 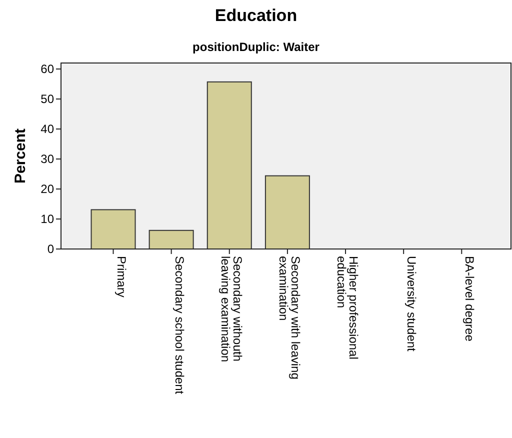 What do you see at coordinates (256, 15) in the screenshot?
I see `chart-title: Education` at bounding box center [256, 15].